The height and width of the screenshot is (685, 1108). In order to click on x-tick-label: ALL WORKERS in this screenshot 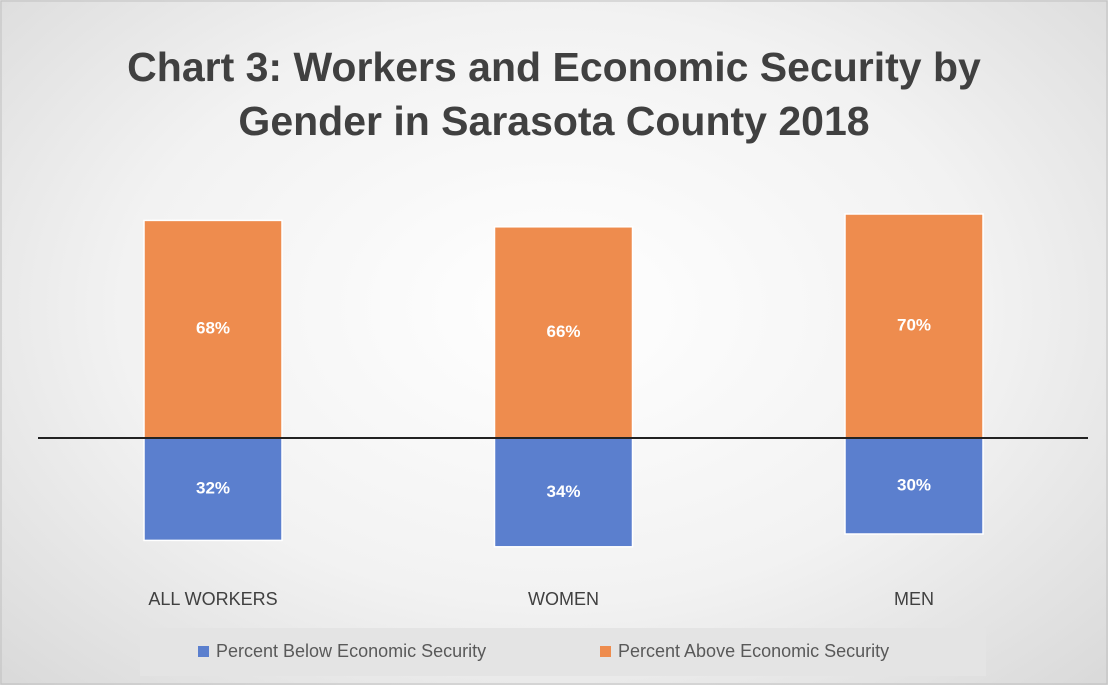, I will do `click(212, 599)`.